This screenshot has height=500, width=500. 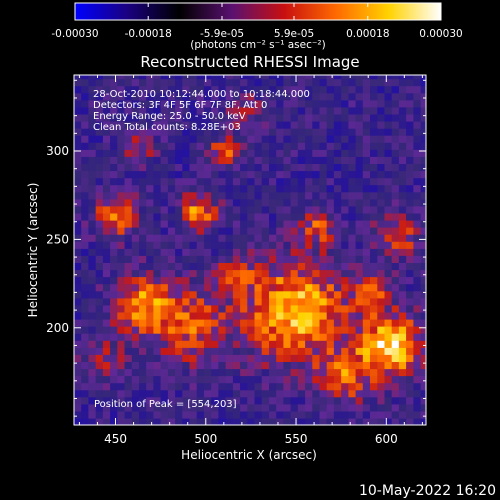 I want to click on annotation-detectors: Detectors: 3F 4F 5F 6F 7F 8F, Att 0, so click(x=180, y=105).